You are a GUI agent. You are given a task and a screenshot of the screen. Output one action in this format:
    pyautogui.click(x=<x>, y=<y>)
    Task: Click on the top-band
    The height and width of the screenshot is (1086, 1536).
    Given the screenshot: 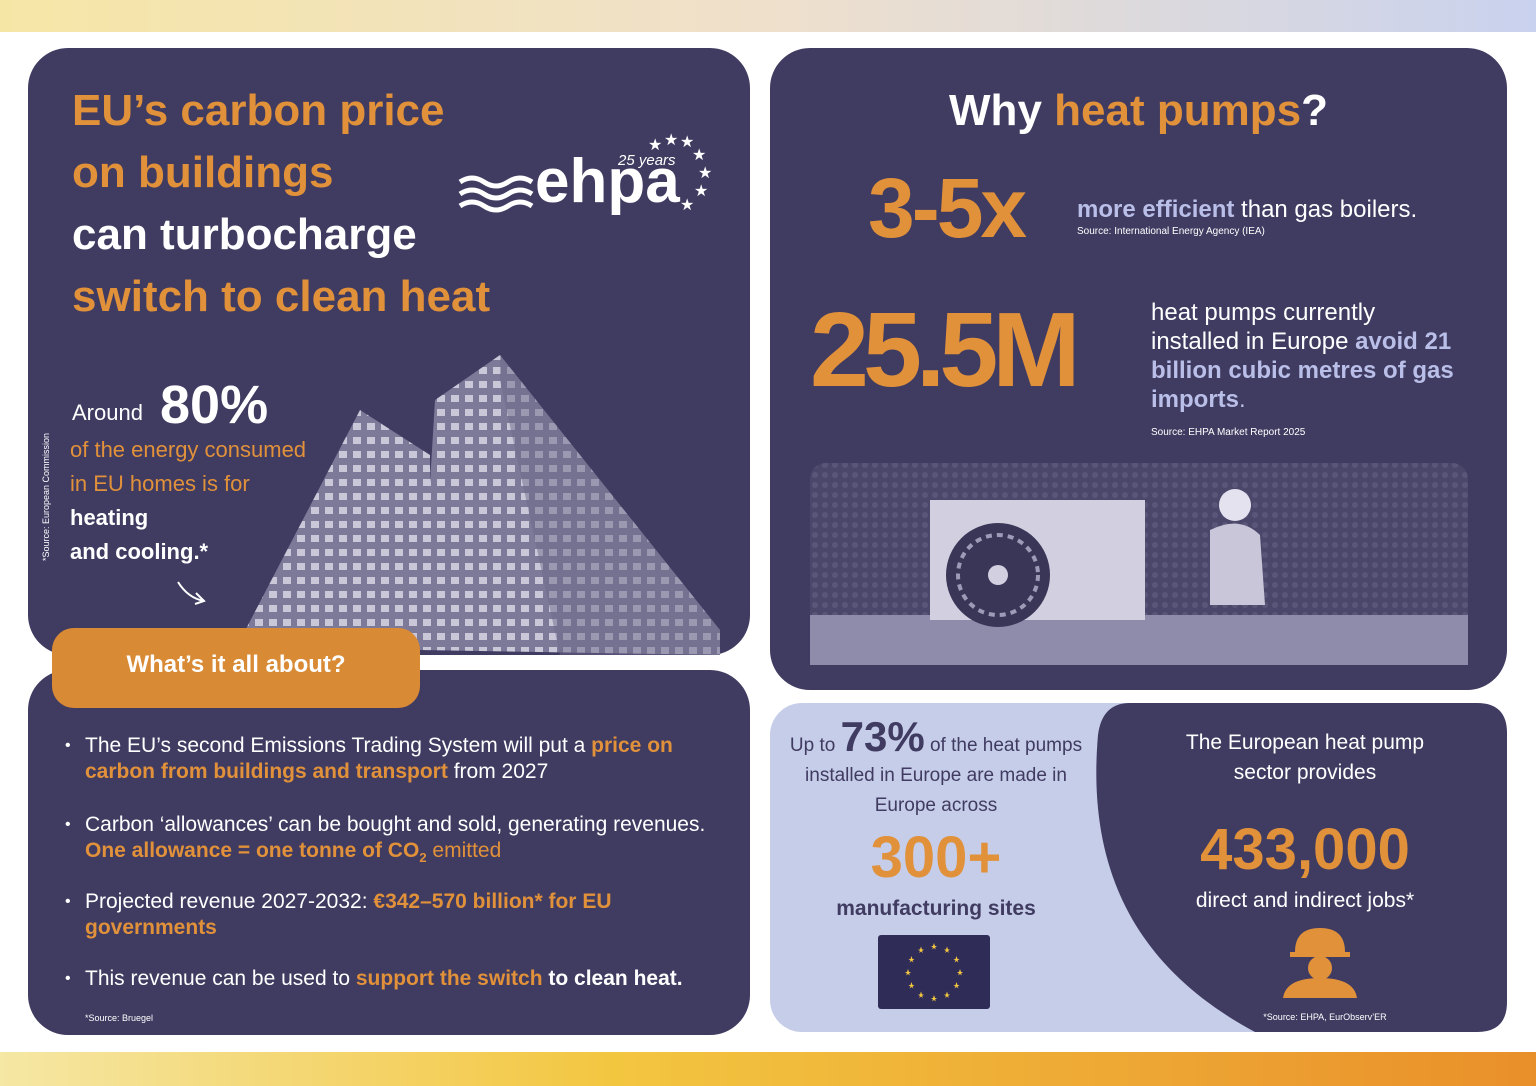 What is the action you would take?
    pyautogui.click(x=768, y=16)
    